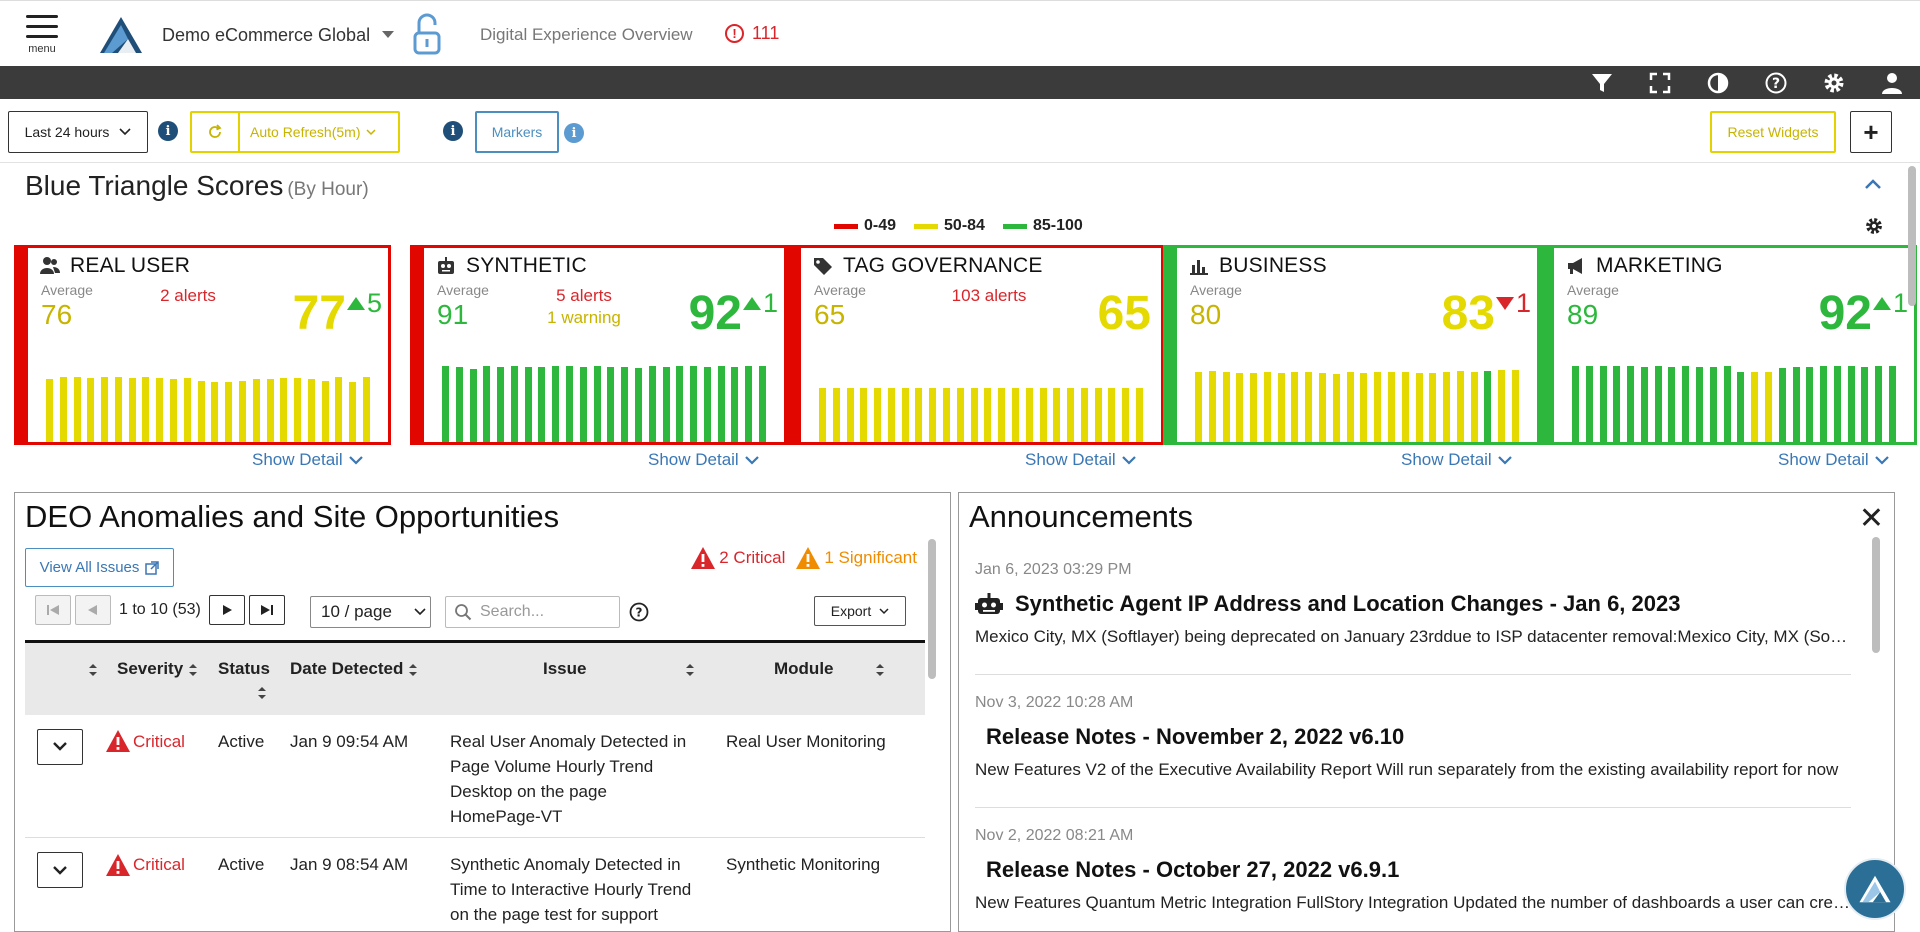  What do you see at coordinates (1912, 236) in the screenshot?
I see `page-scrollbar` at bounding box center [1912, 236].